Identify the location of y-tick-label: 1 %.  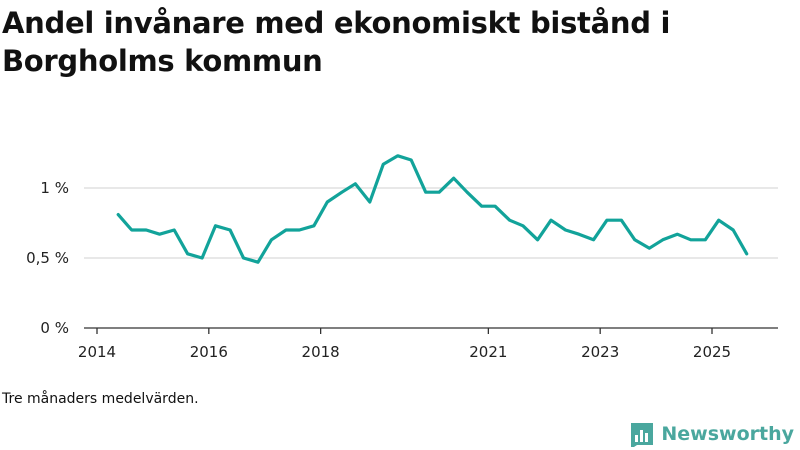
(54, 188).